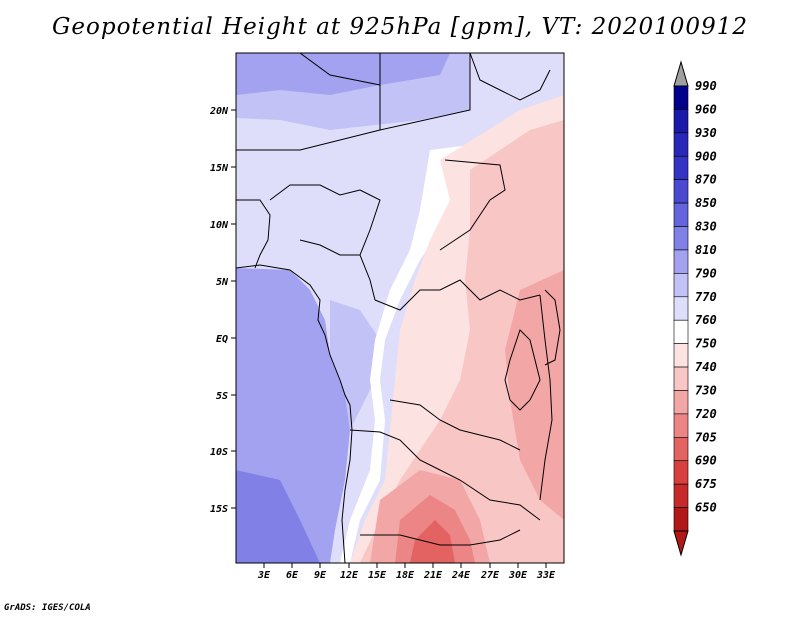  I want to click on lat-label: 5S, so click(222, 396).